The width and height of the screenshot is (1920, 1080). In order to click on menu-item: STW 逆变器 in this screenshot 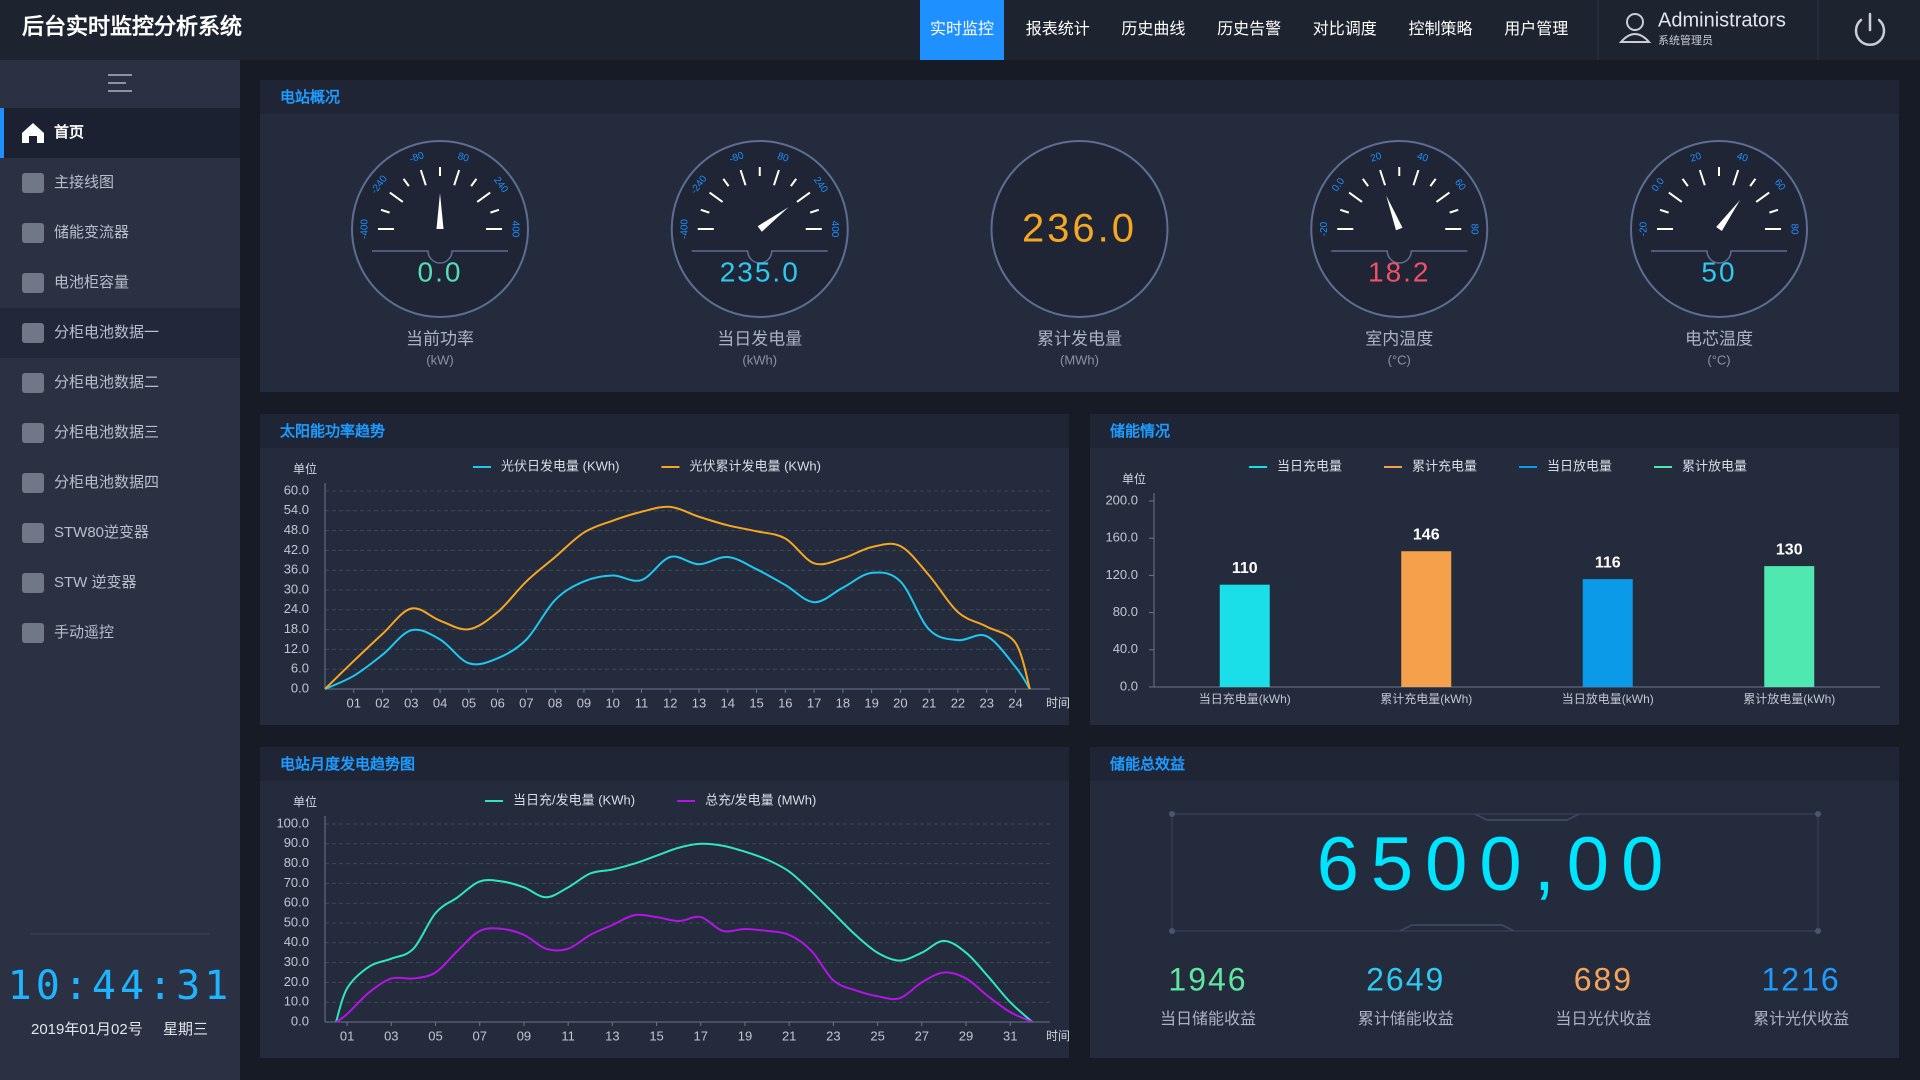, I will do `click(95, 582)`.